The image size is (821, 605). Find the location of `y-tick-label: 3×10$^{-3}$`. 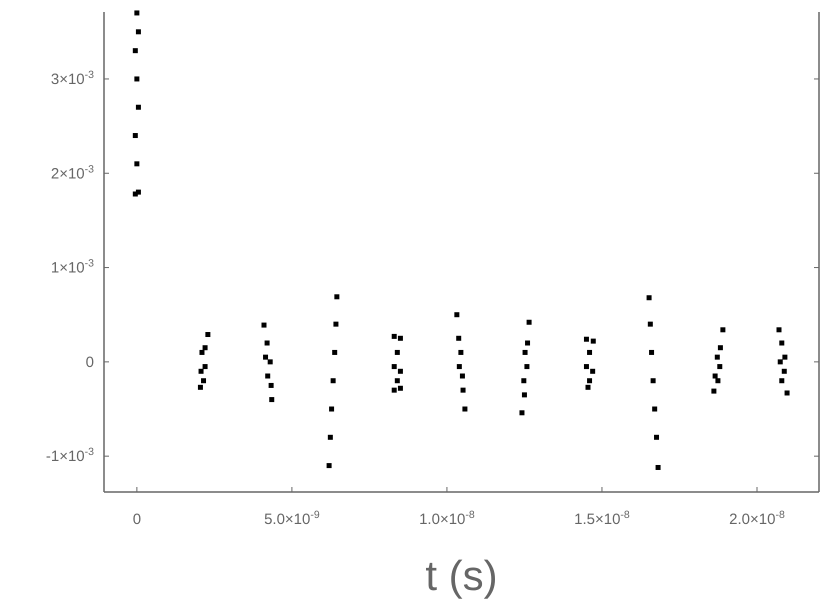

y-tick-label: 3×10$^{-3}$ is located at coordinates (72, 78).